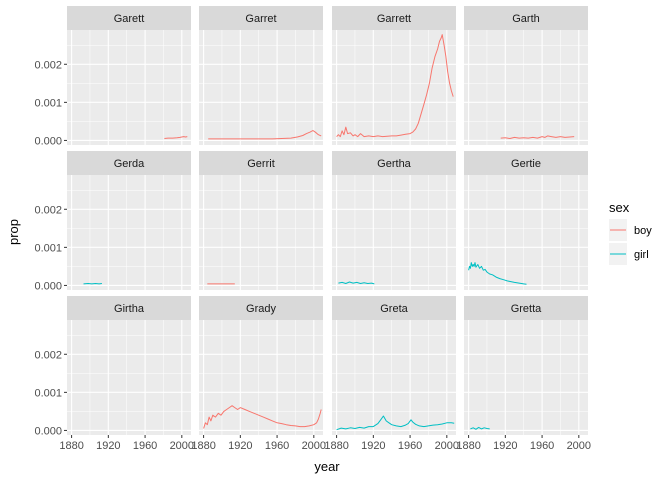  What do you see at coordinates (394, 164) in the screenshot?
I see `facet-title: Gertha` at bounding box center [394, 164].